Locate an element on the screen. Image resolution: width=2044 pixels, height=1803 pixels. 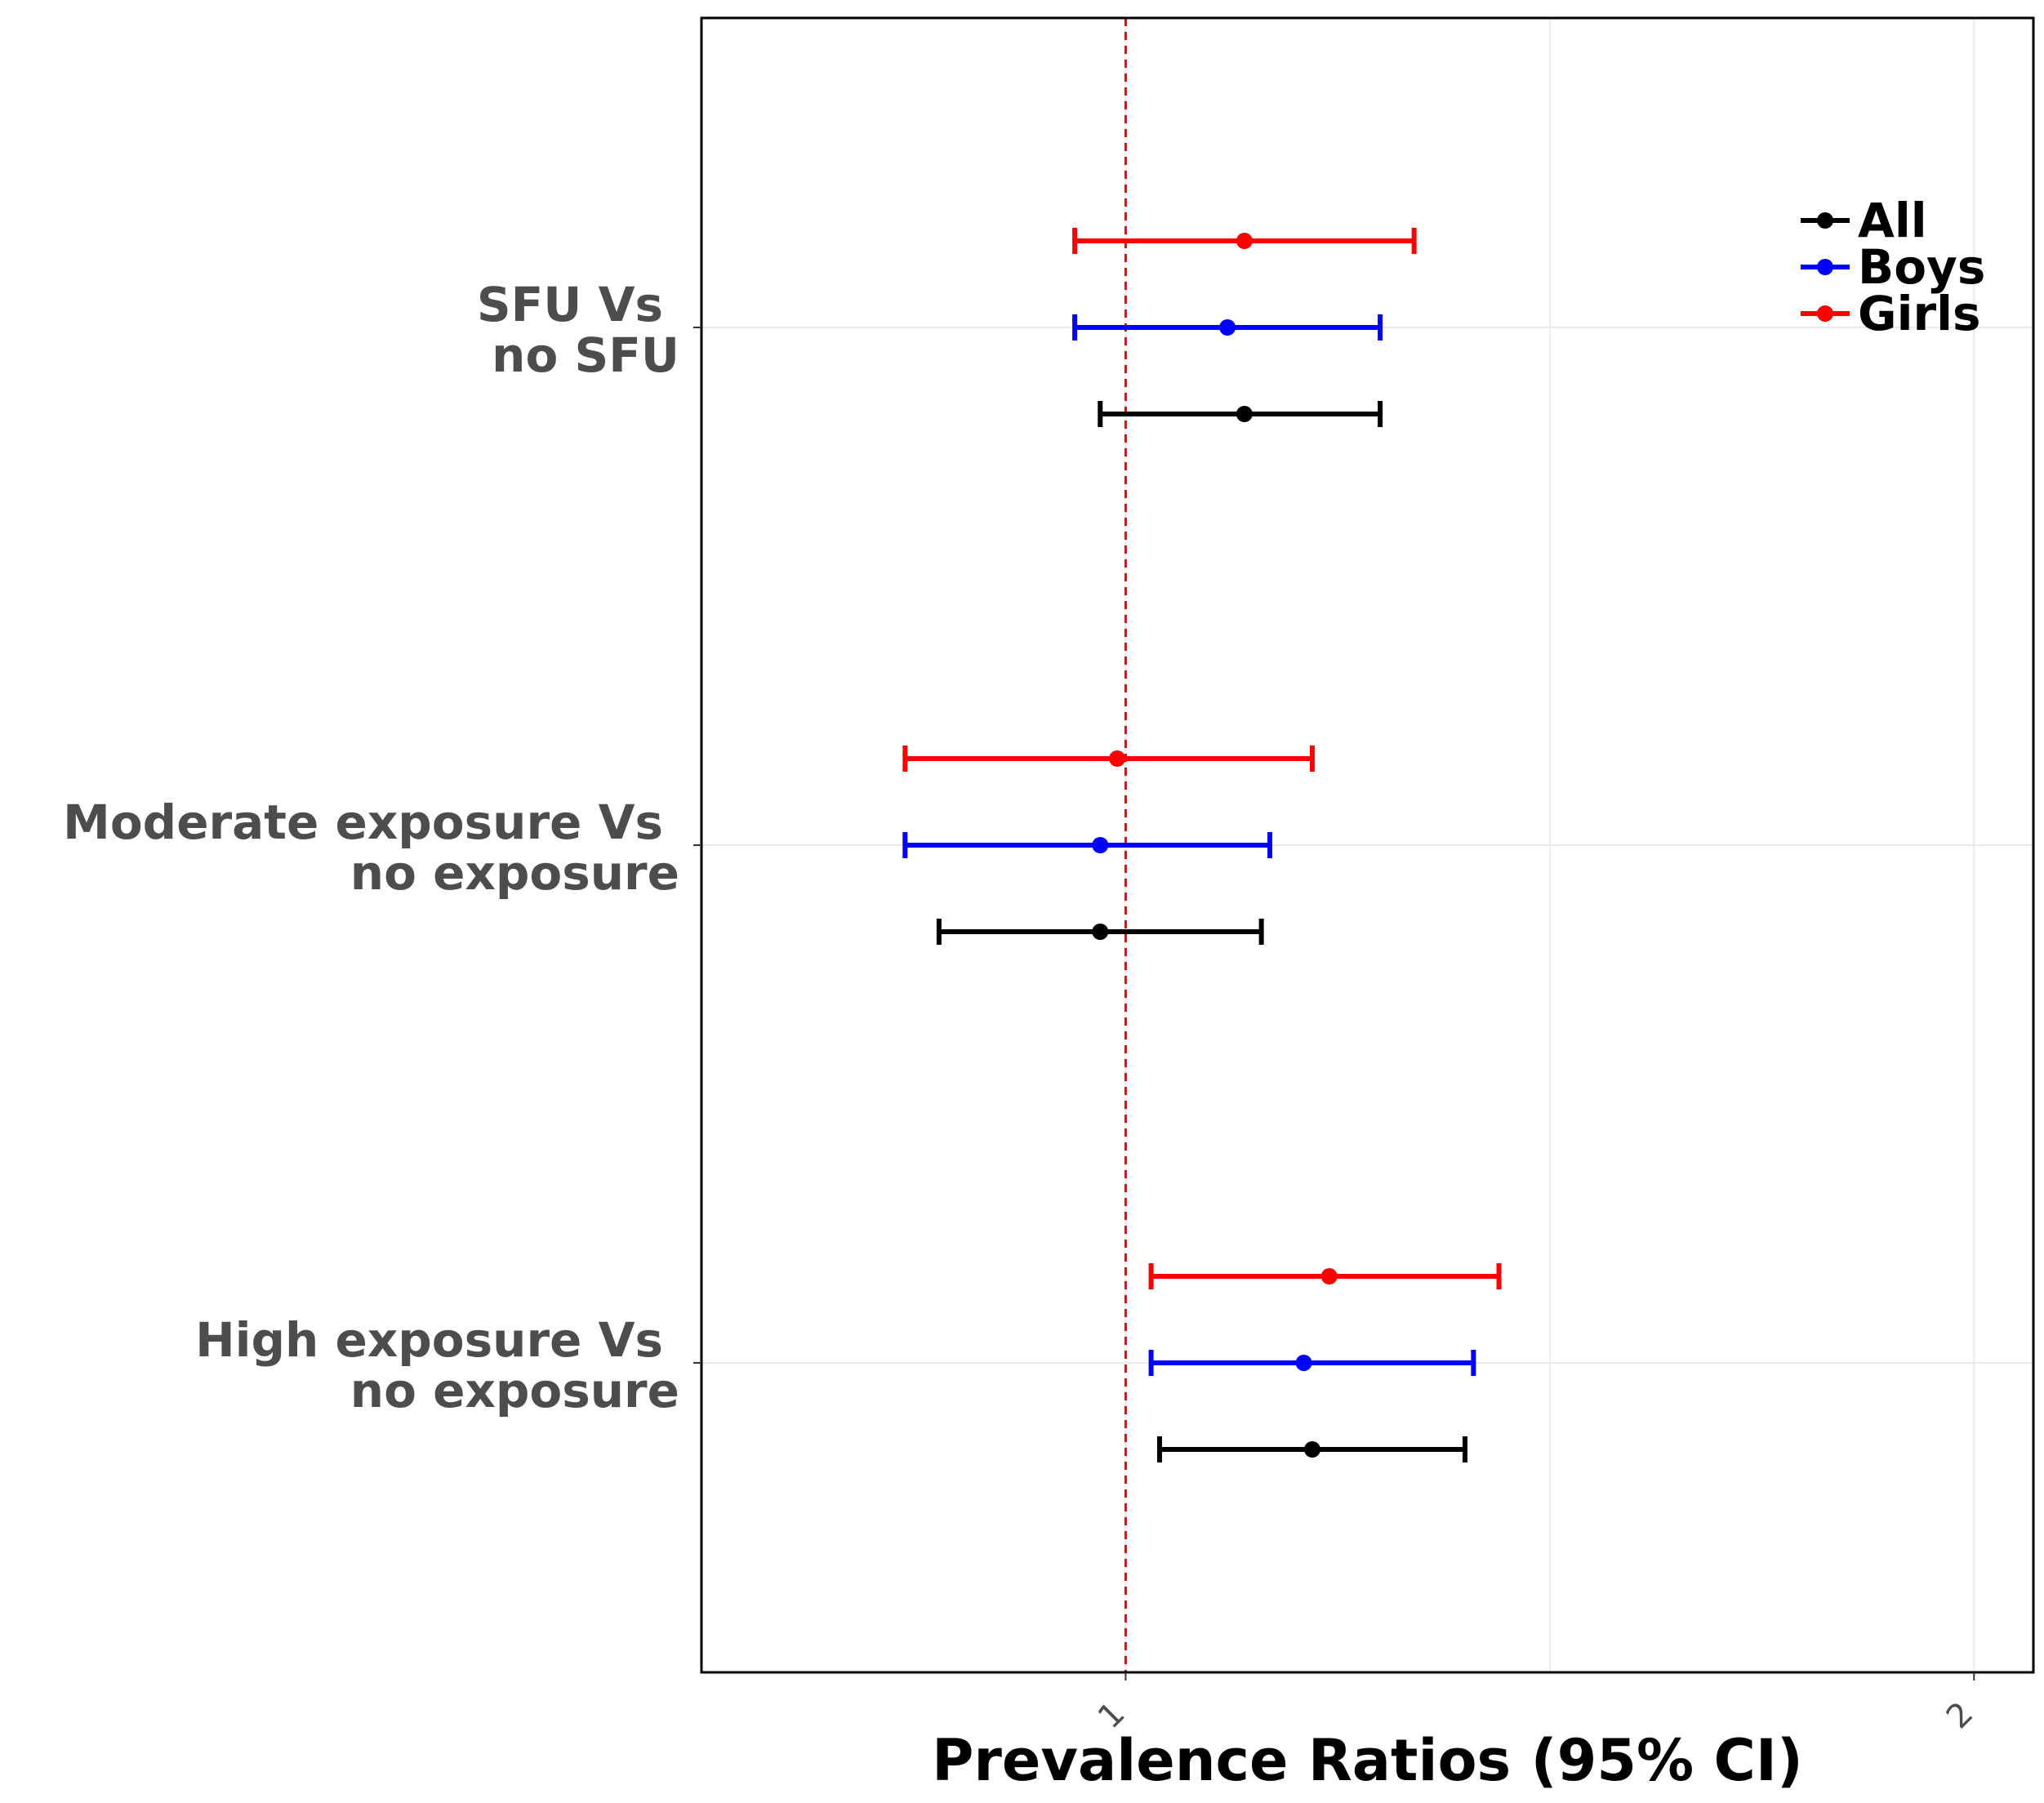
legend-girls-marker is located at coordinates (1825, 313).